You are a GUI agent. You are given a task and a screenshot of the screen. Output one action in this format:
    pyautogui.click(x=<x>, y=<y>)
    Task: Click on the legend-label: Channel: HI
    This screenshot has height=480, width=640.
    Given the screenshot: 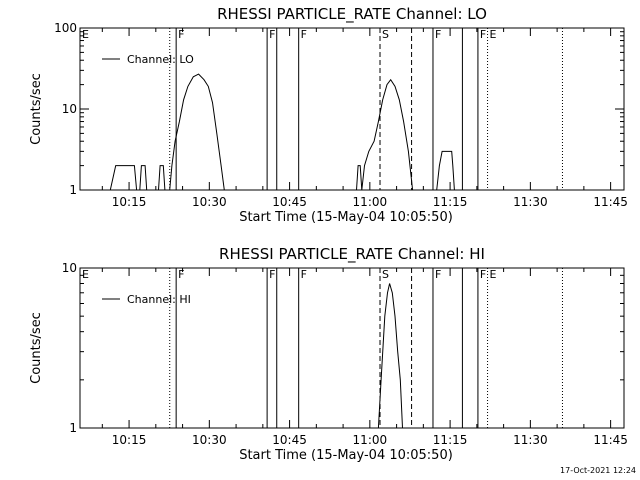 What is the action you would take?
    pyautogui.click(x=159, y=299)
    